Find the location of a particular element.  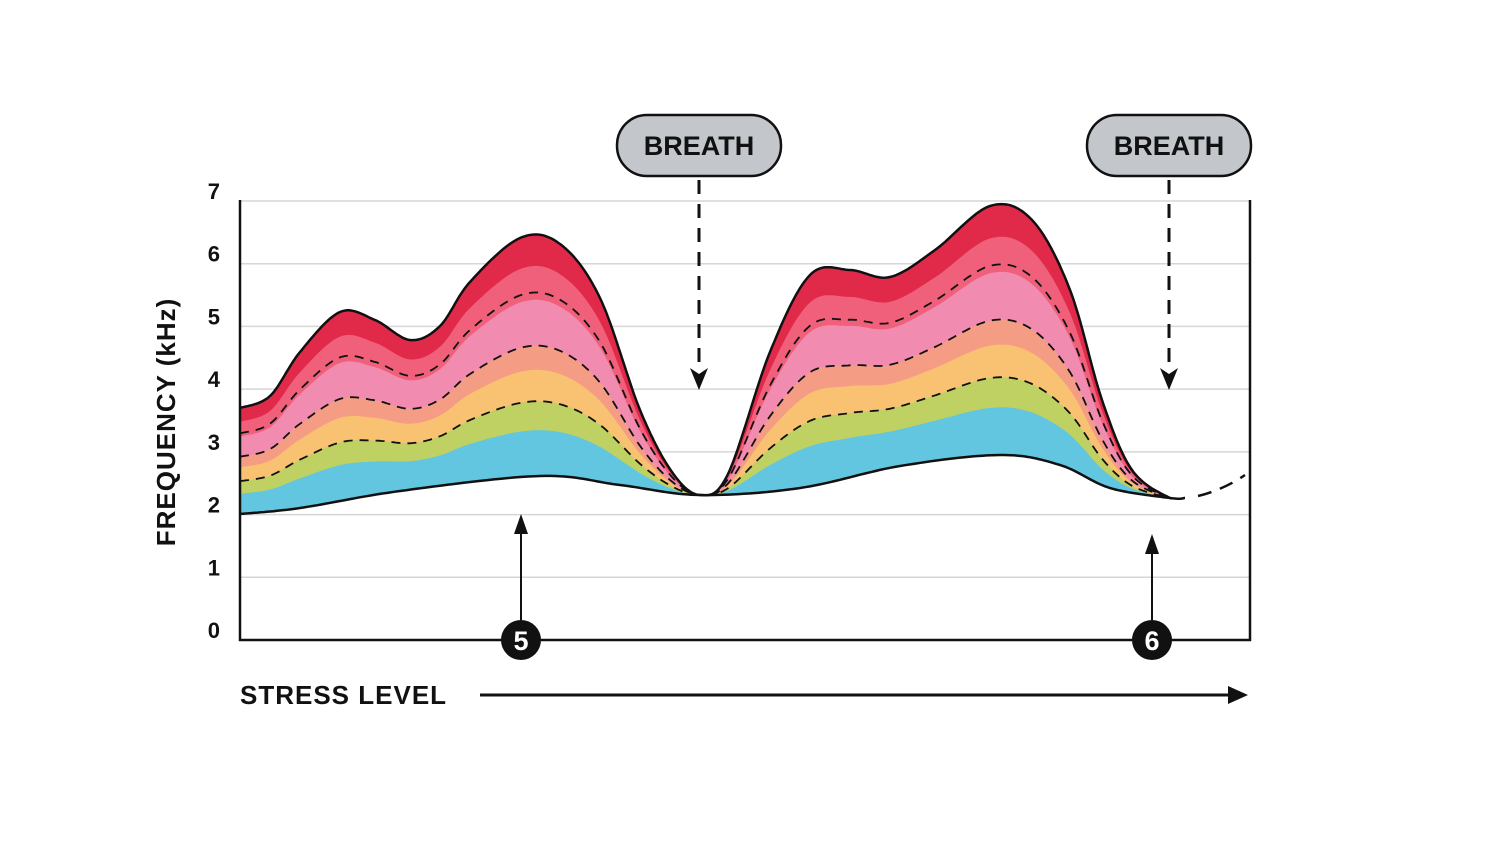

outline-curve is located at coordinates (712, 484).